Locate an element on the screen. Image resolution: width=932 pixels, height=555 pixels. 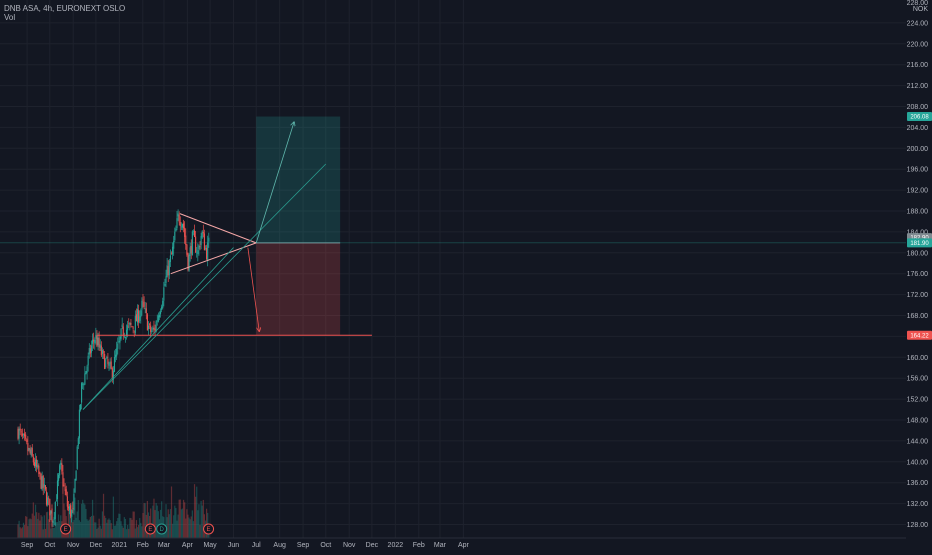
price-tick-label: 208.00 is located at coordinates (918, 107).